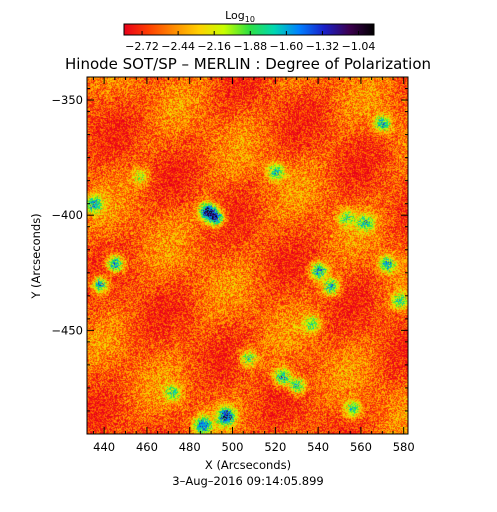 This screenshot has height=512, width=497. I want to click on x-tick-label: 580, so click(404, 447).